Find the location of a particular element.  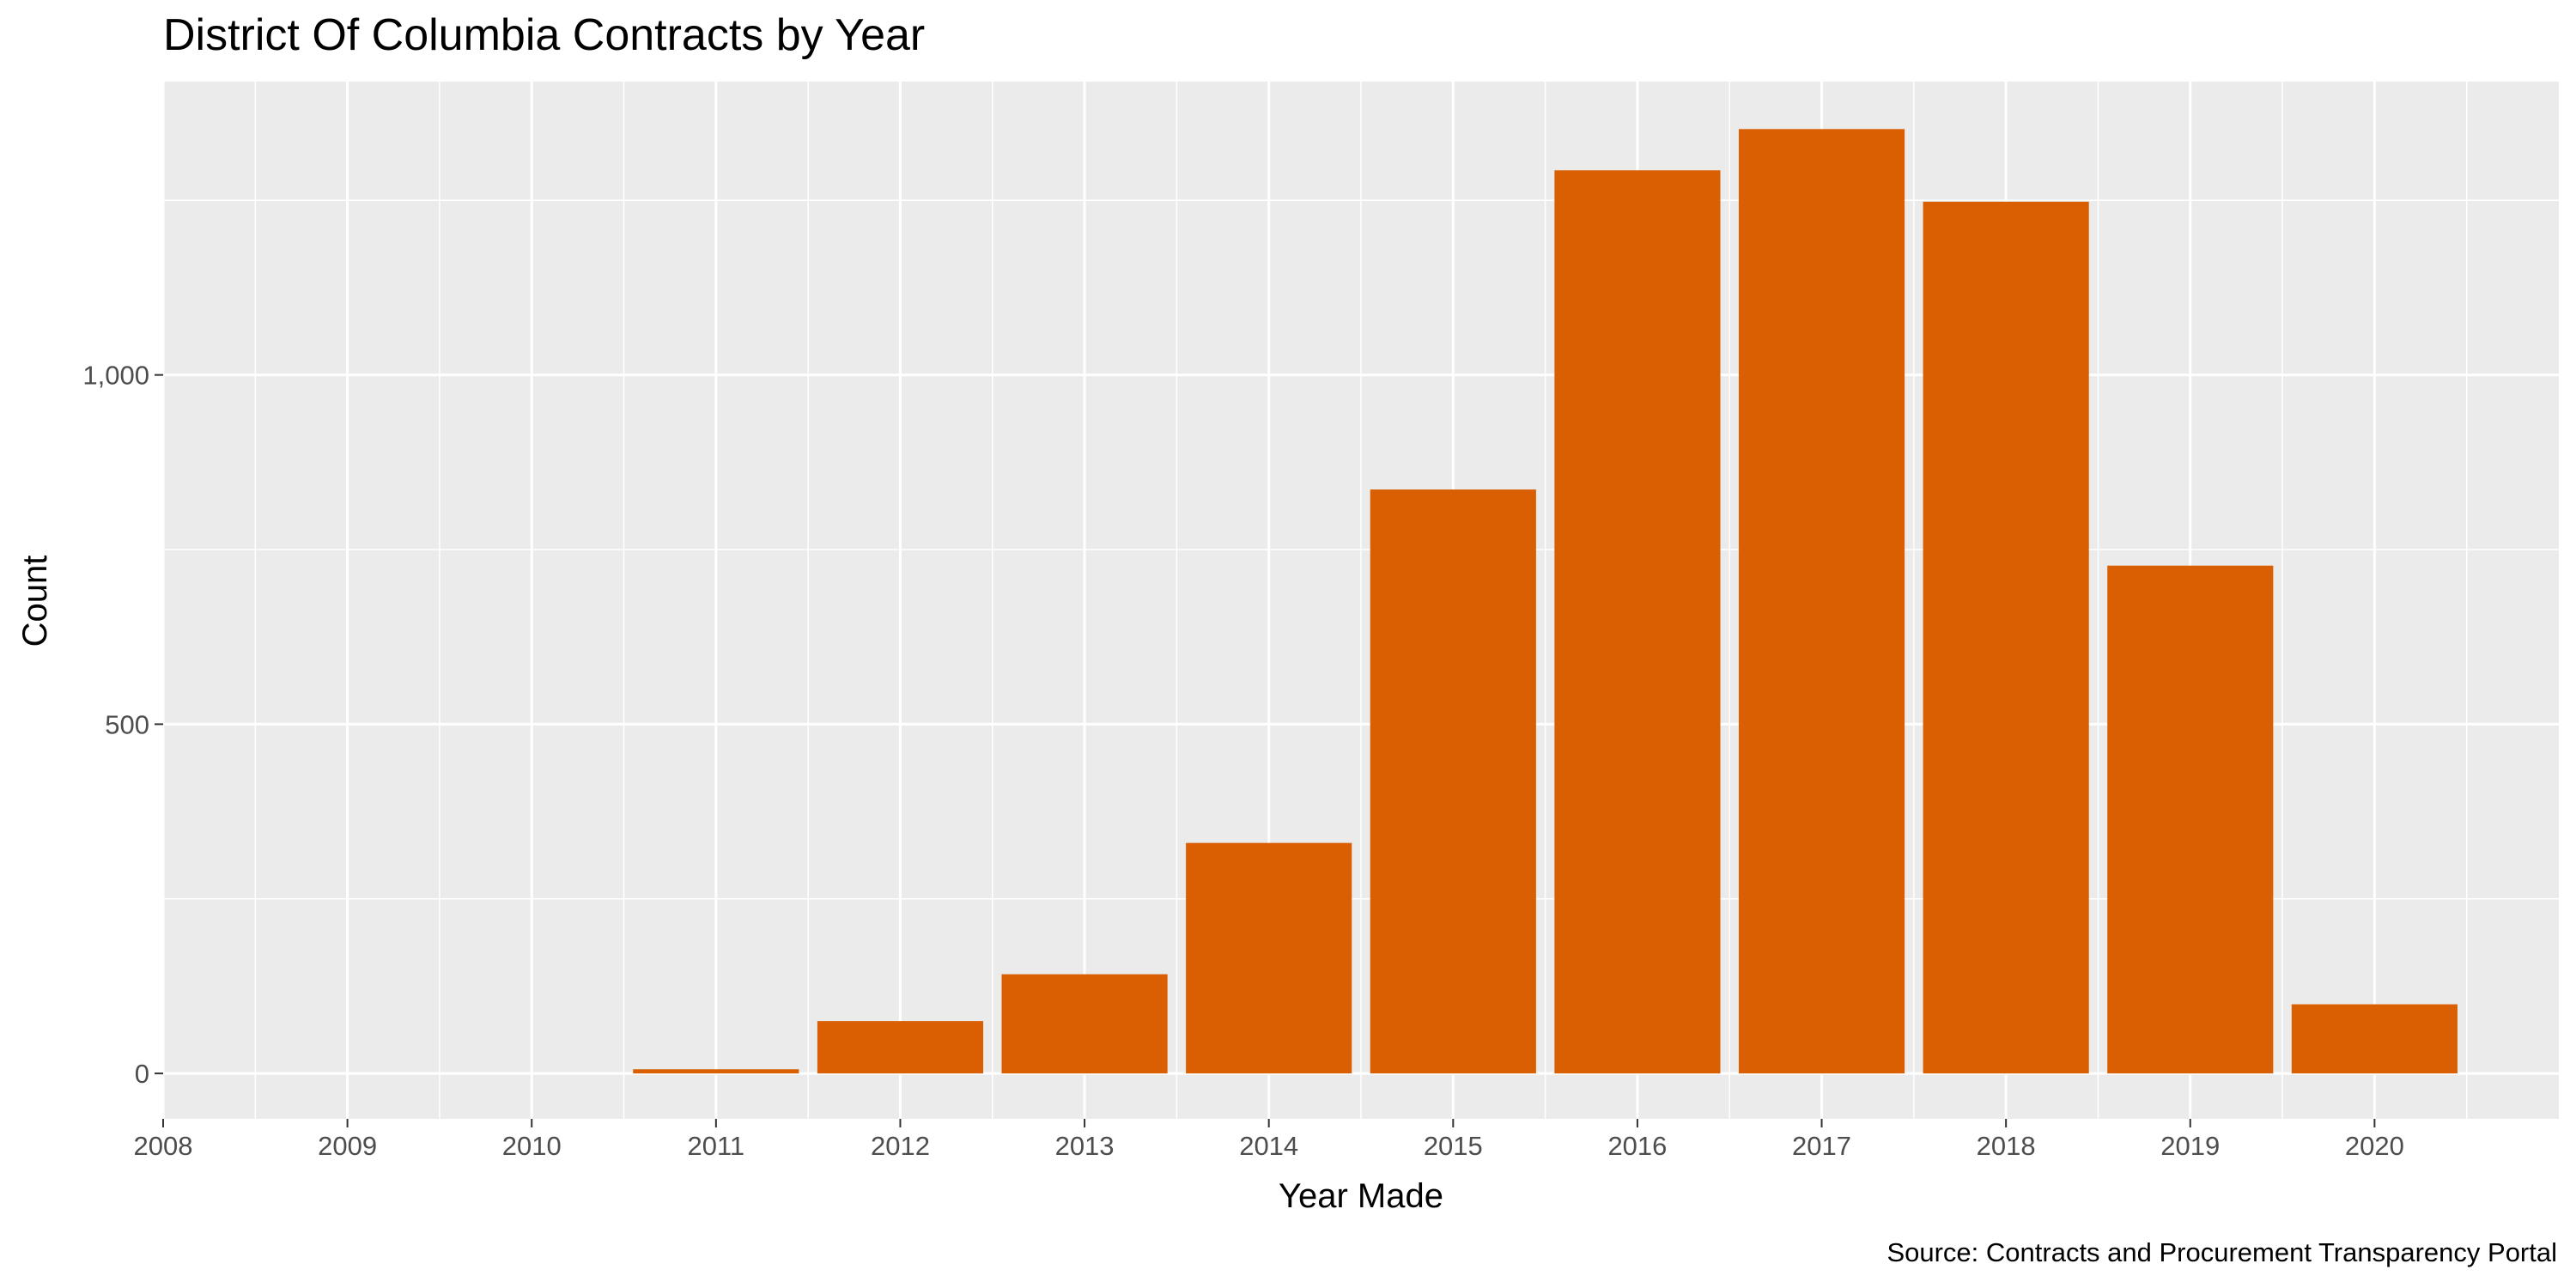

bar-2011 is located at coordinates (716, 1071).